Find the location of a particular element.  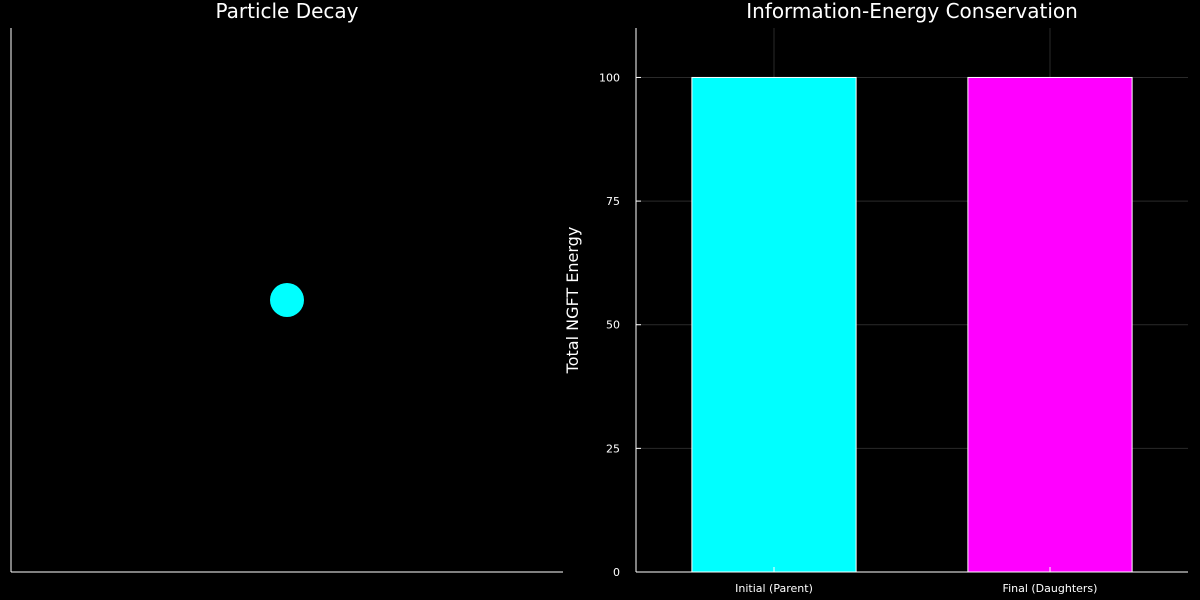

y-tick-label-4: 100 is located at coordinates (609, 77).